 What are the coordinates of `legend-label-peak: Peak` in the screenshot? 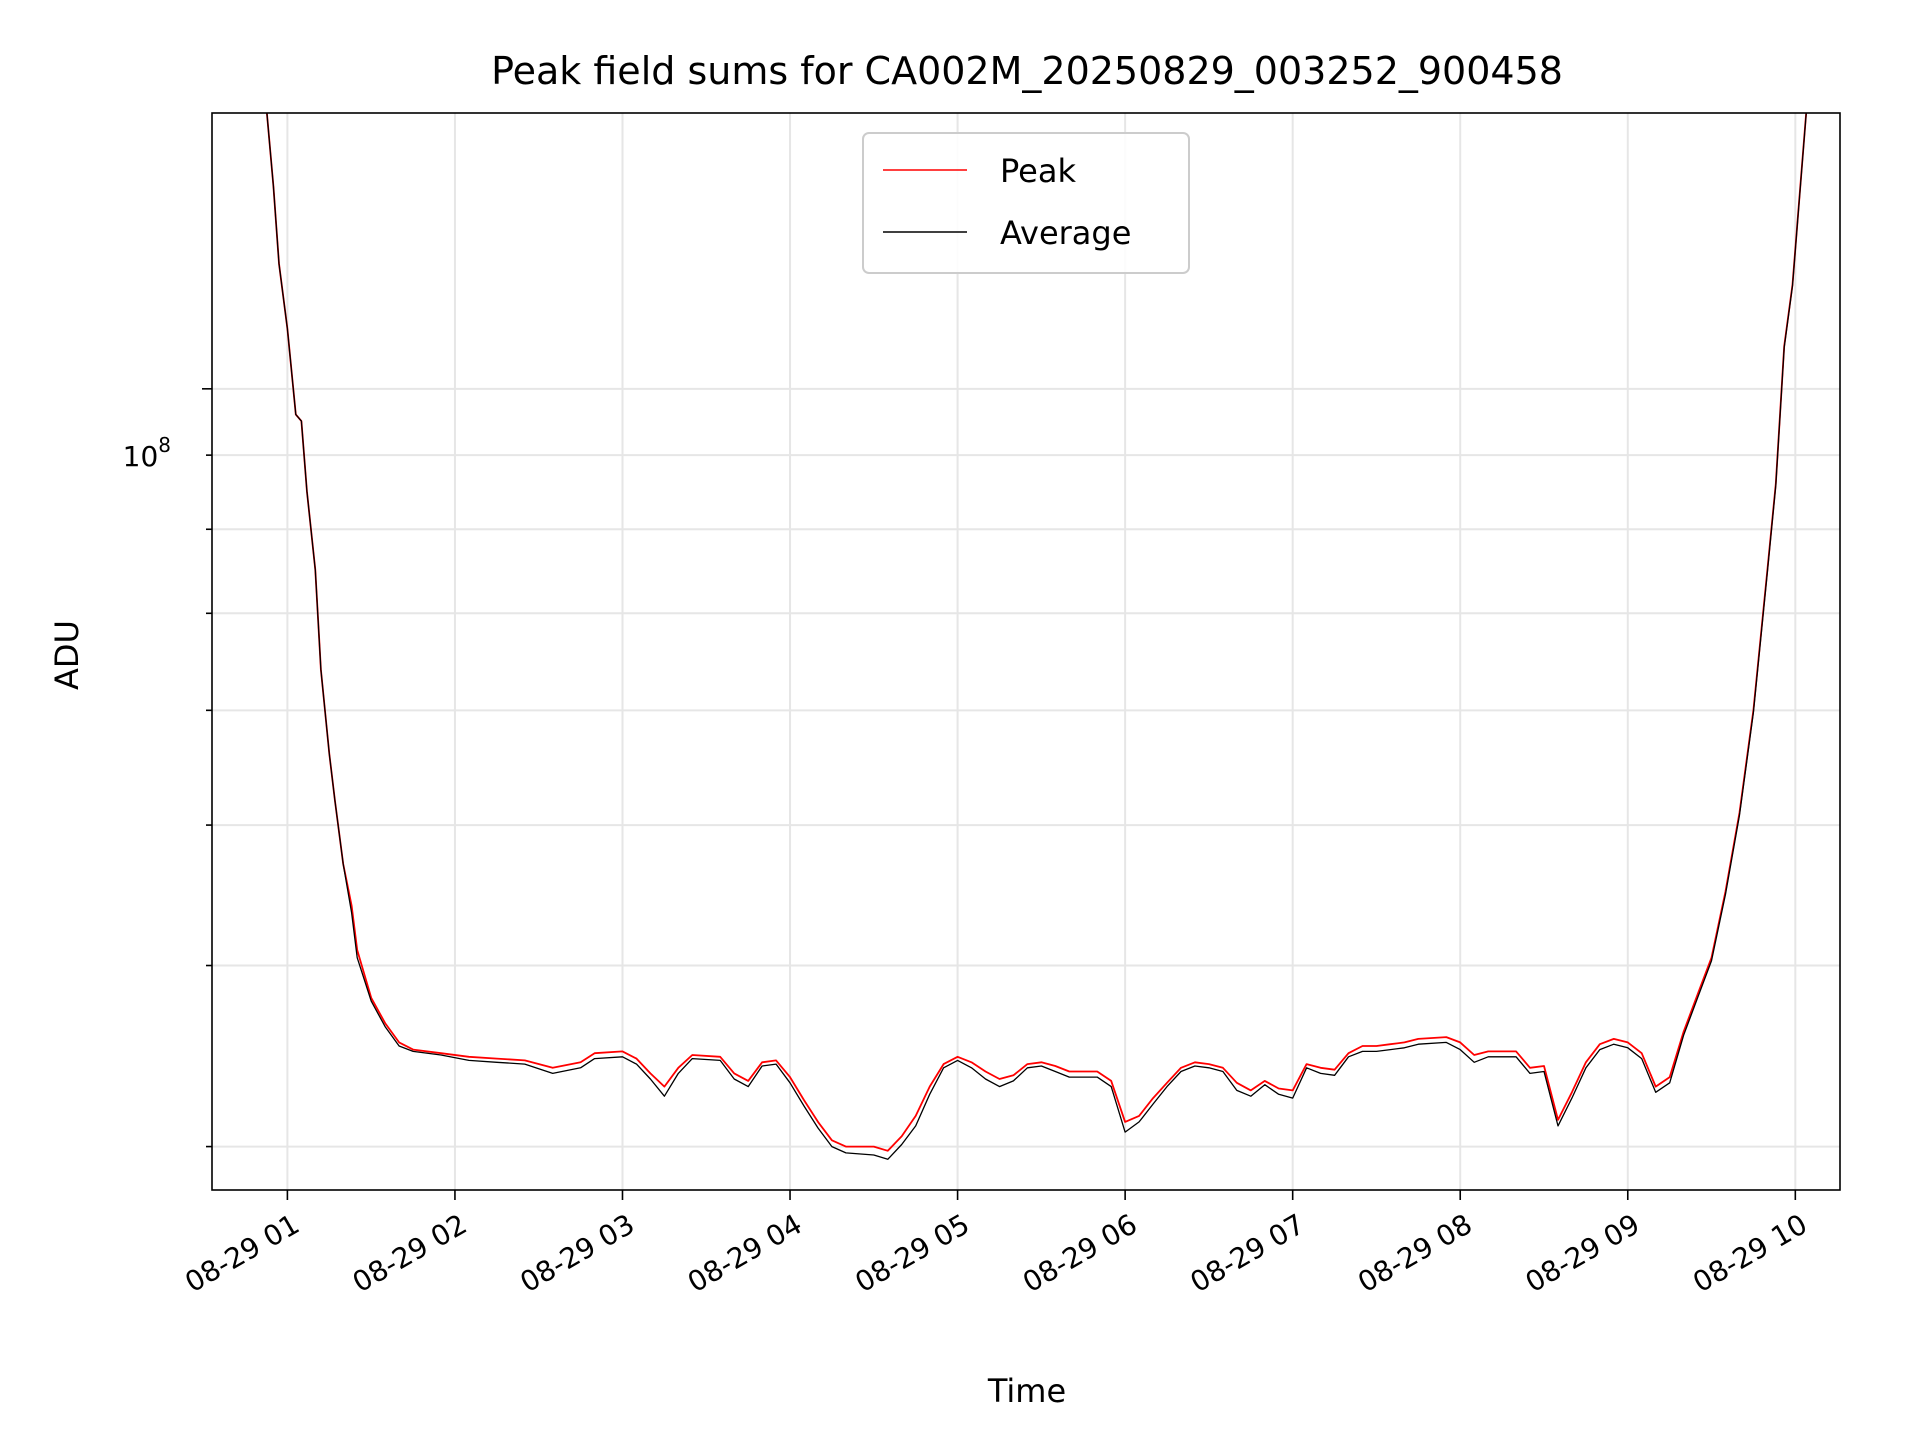 It's located at (1038, 171).